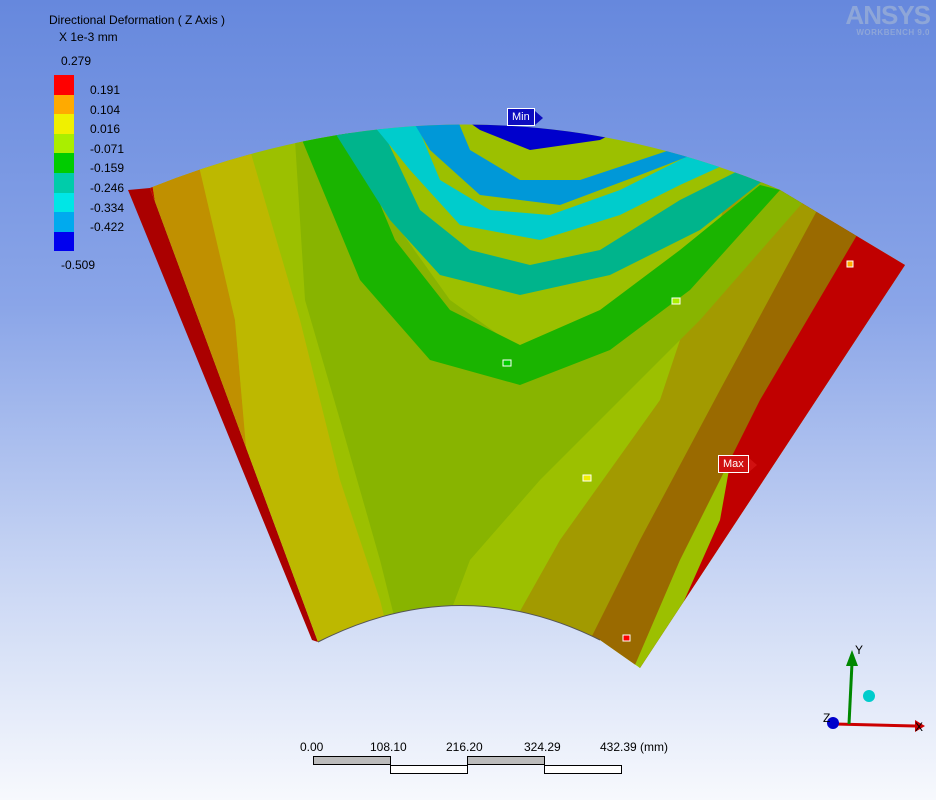 This screenshot has width=936, height=800. Describe the element at coordinates (107, 227) in the screenshot. I see `legend-tick-label: -0.422` at that location.